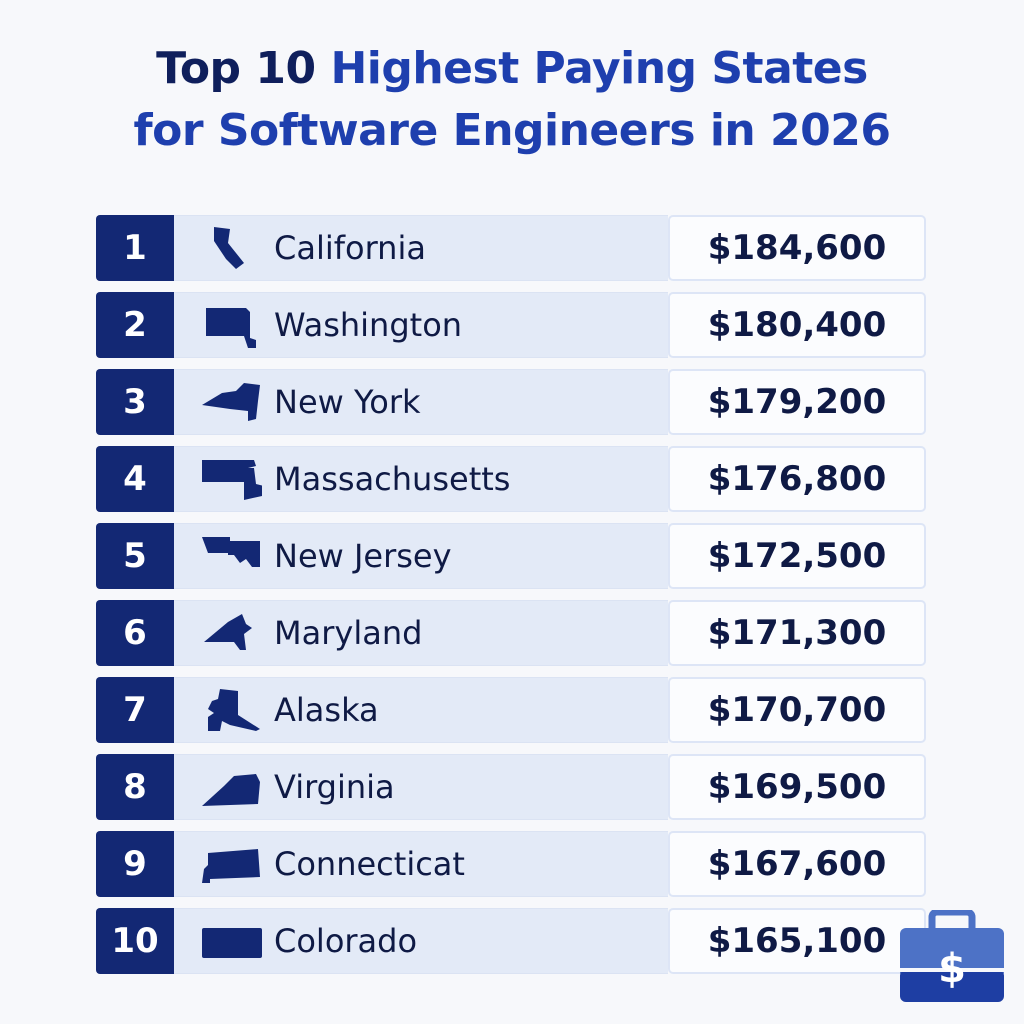 Image resolution: width=1024 pixels, height=1024 pixels. Describe the element at coordinates (392, 479) in the screenshot. I see `state-name: Massachusetts` at that location.